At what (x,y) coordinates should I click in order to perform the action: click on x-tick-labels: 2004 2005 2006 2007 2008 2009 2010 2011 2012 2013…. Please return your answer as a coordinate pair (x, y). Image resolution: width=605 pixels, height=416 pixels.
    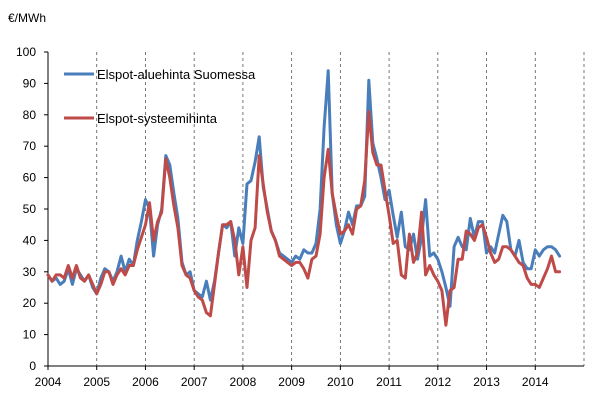
    Looking at the image, I should click on (292, 377).